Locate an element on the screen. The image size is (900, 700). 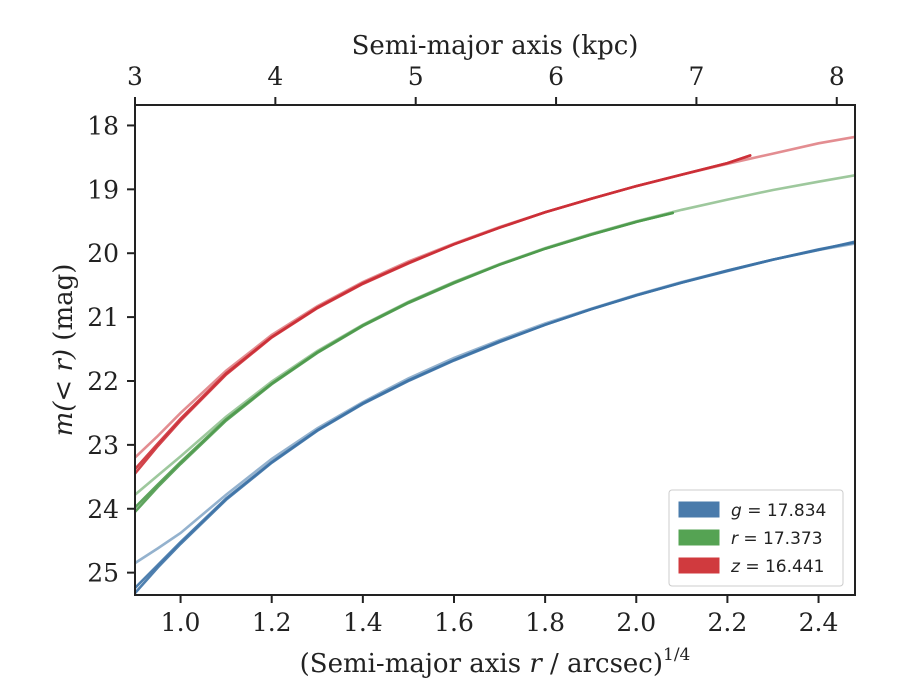
legend-label-g: g = 17.834 is located at coordinates (778, 511).